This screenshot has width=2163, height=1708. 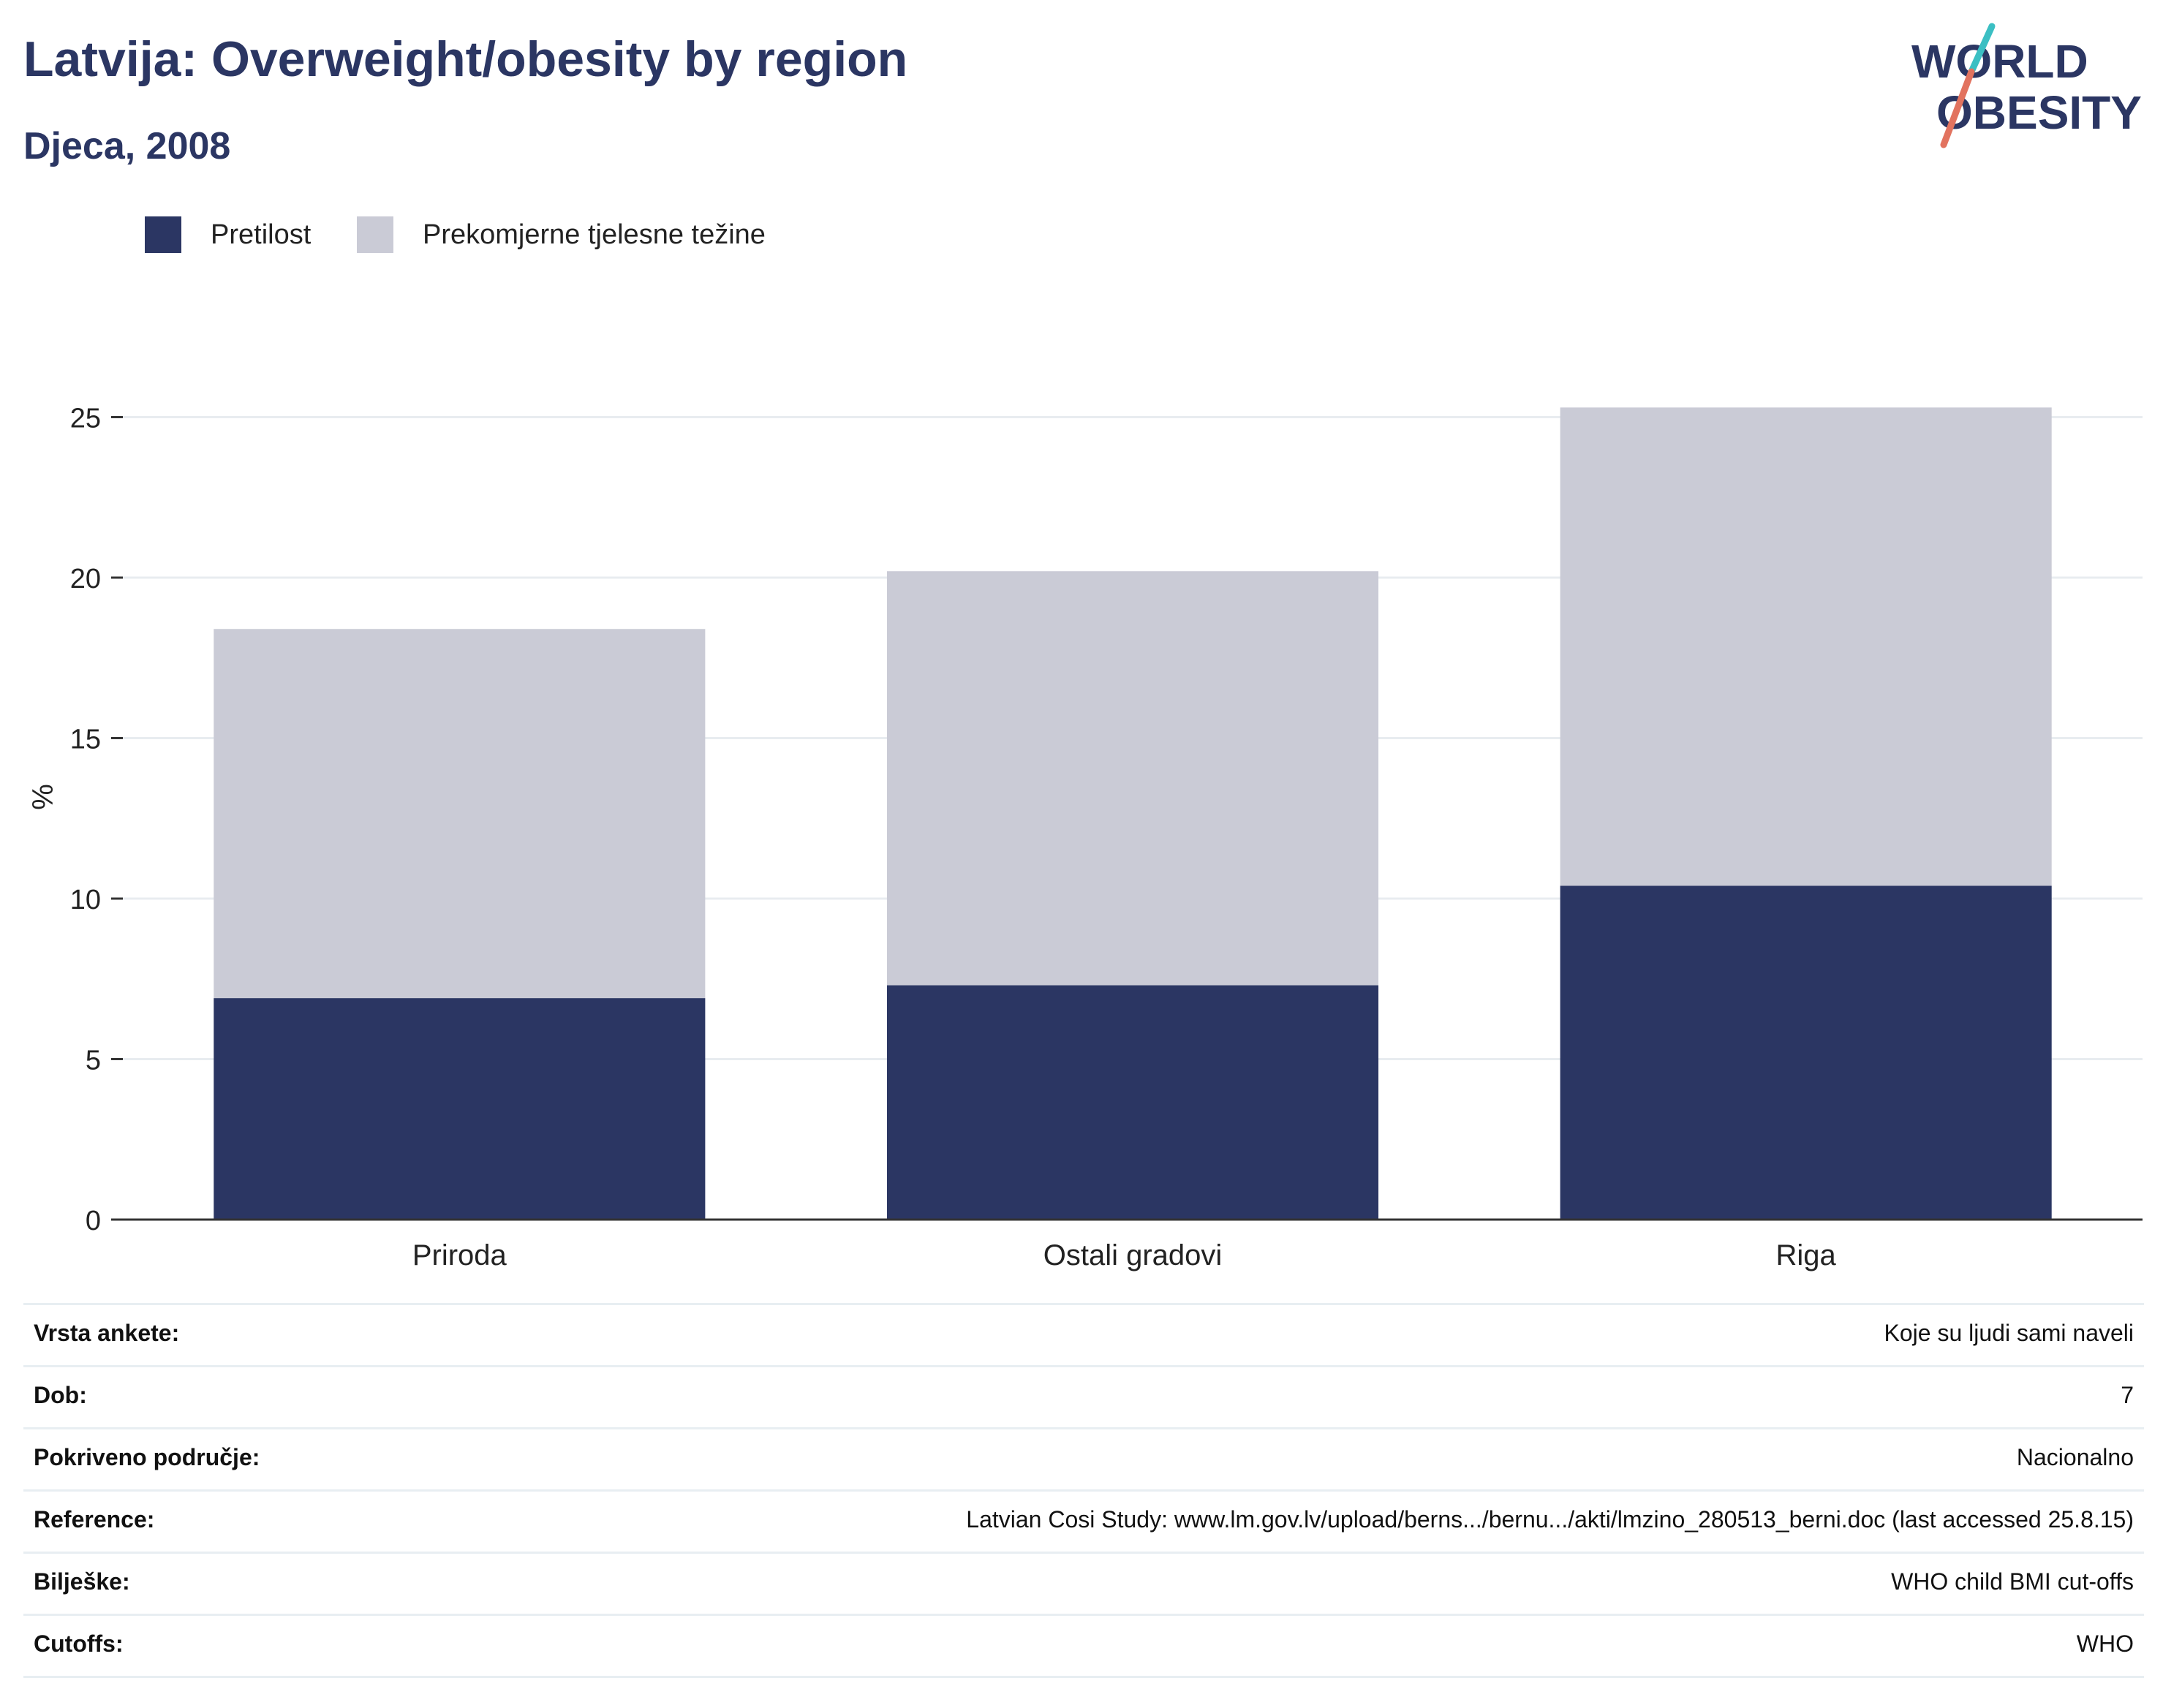 What do you see at coordinates (85, 579) in the screenshot?
I see `y-tick-label: 20` at bounding box center [85, 579].